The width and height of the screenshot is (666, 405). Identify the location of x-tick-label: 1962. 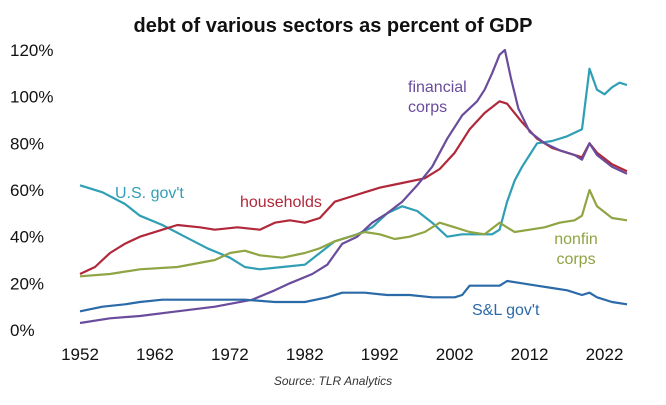
(155, 354).